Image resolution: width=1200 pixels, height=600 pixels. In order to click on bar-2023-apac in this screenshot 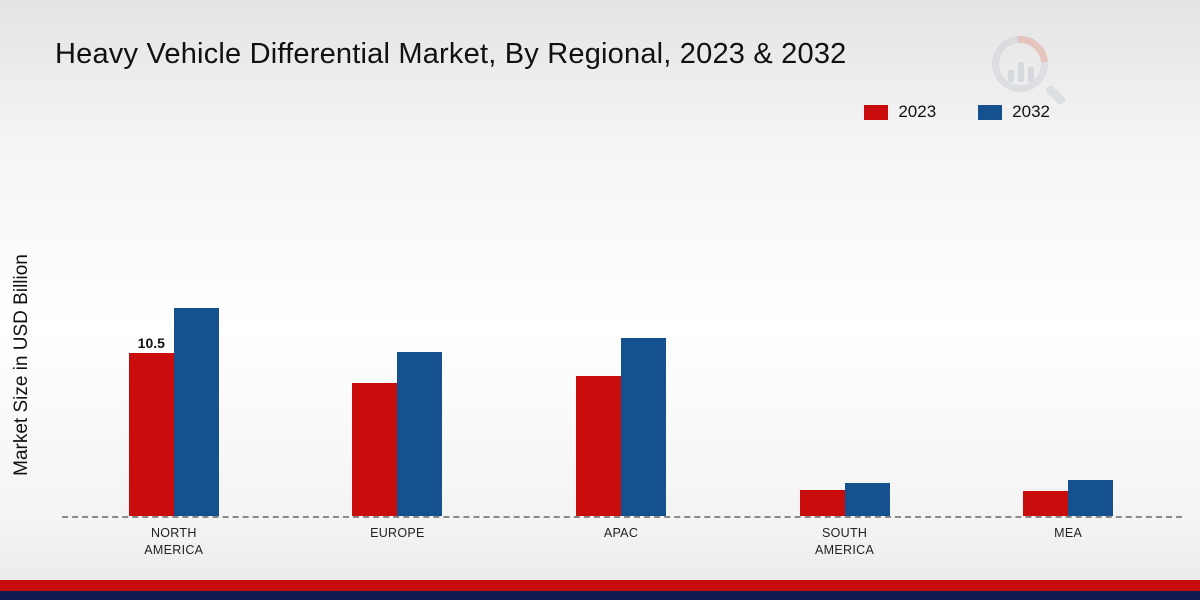, I will do `click(598, 446)`.